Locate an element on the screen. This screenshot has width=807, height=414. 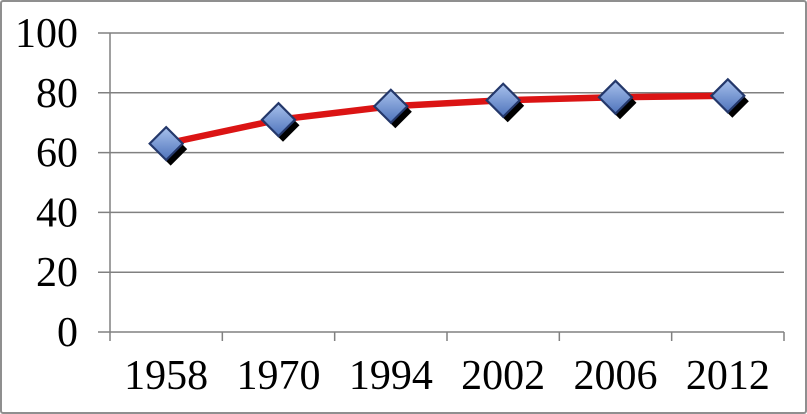
y-axis-labels: 0 20 40 60 80 100 is located at coordinates (46, 183).